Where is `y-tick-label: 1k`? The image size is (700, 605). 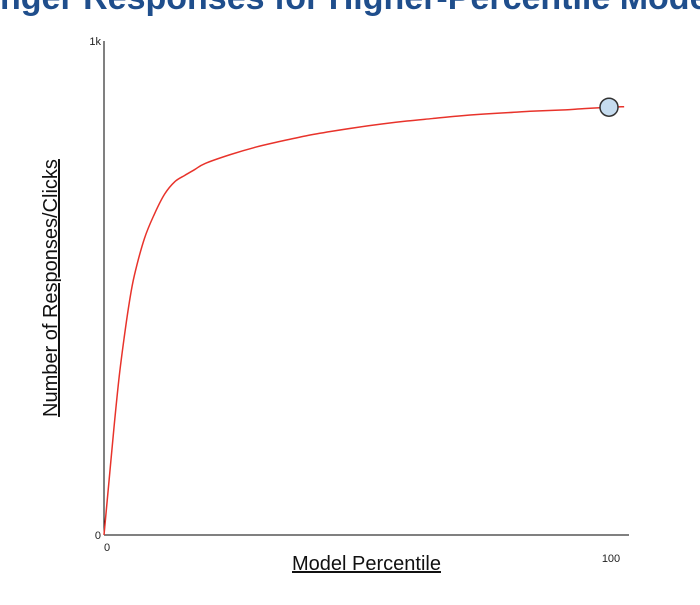 y-tick-label: 1k is located at coordinates (95, 42).